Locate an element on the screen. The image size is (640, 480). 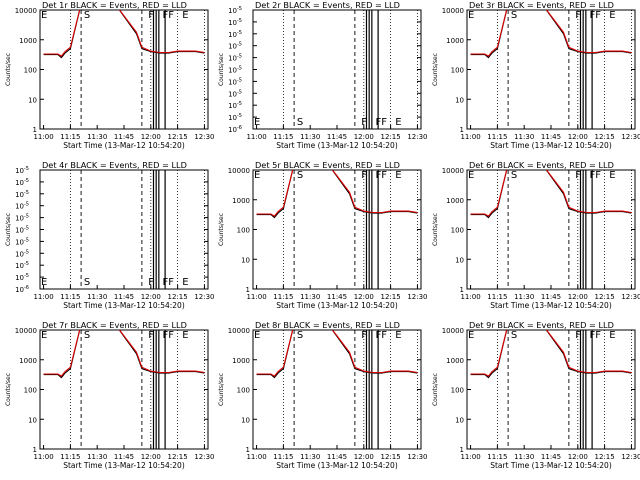
panel-title: Det 9r BLACK = Events, RED = LLD is located at coordinates (541, 325).